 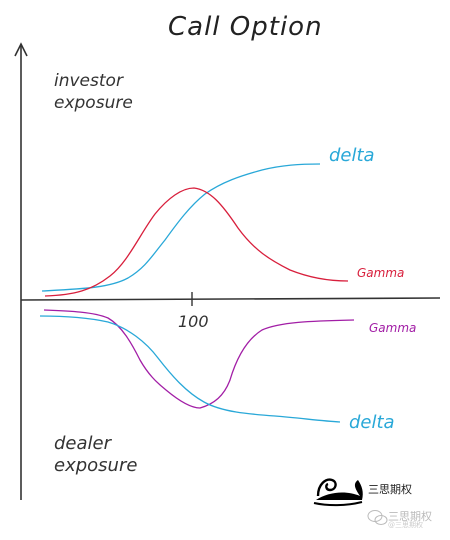 What do you see at coordinates (410, 516) in the screenshot?
I see `watermark-subtext: 三思期权` at bounding box center [410, 516].